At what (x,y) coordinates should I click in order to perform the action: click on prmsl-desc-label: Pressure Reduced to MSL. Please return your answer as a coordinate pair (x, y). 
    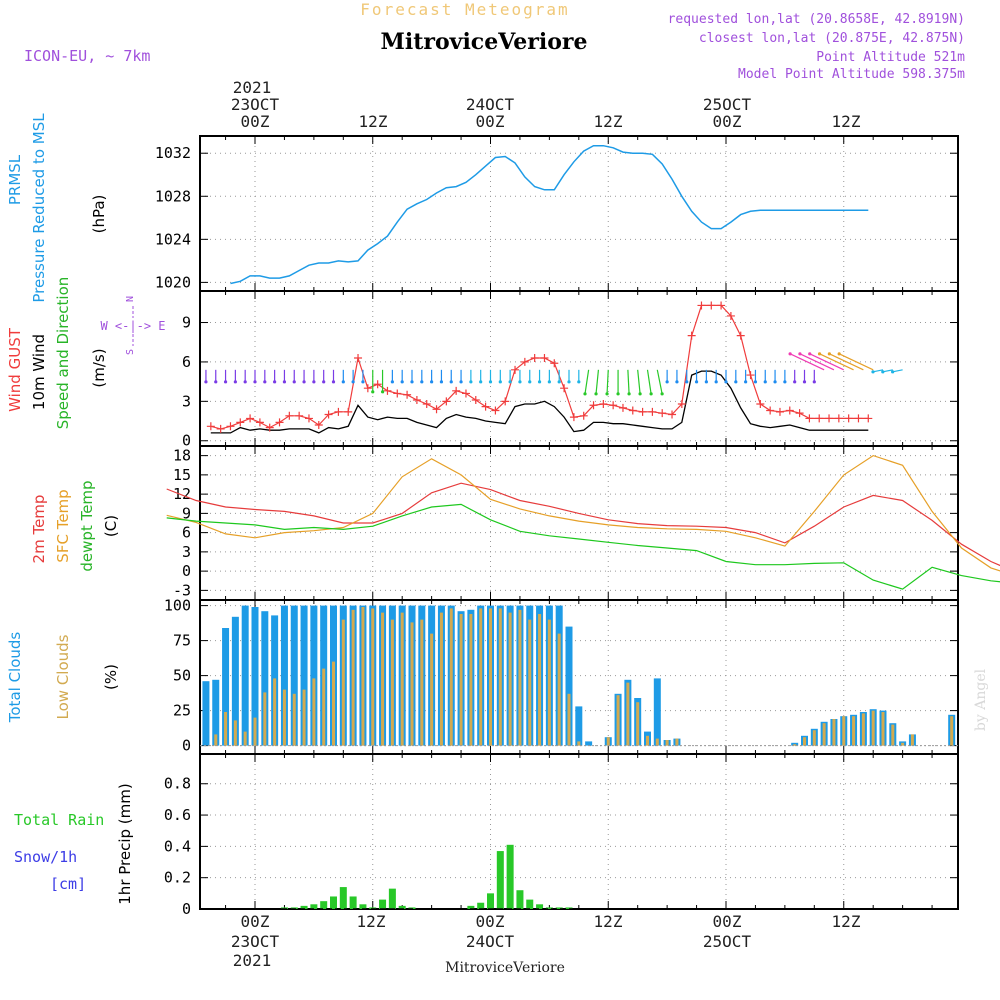
    Looking at the image, I should click on (39, 208).